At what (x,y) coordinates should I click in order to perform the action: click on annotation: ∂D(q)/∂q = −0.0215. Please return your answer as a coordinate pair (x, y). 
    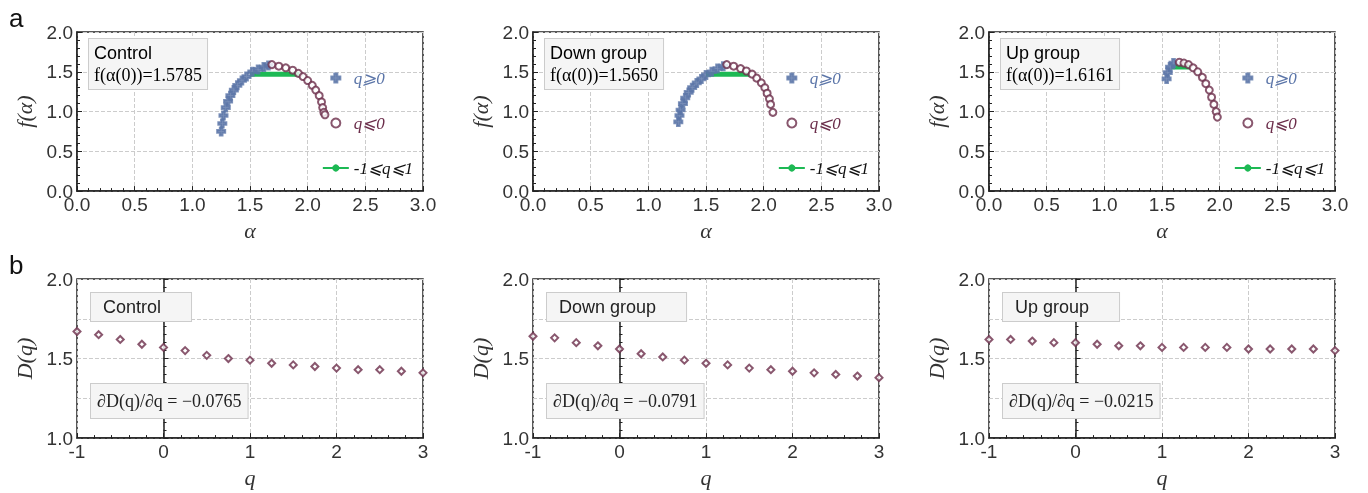
    Looking at the image, I should click on (1081, 401).